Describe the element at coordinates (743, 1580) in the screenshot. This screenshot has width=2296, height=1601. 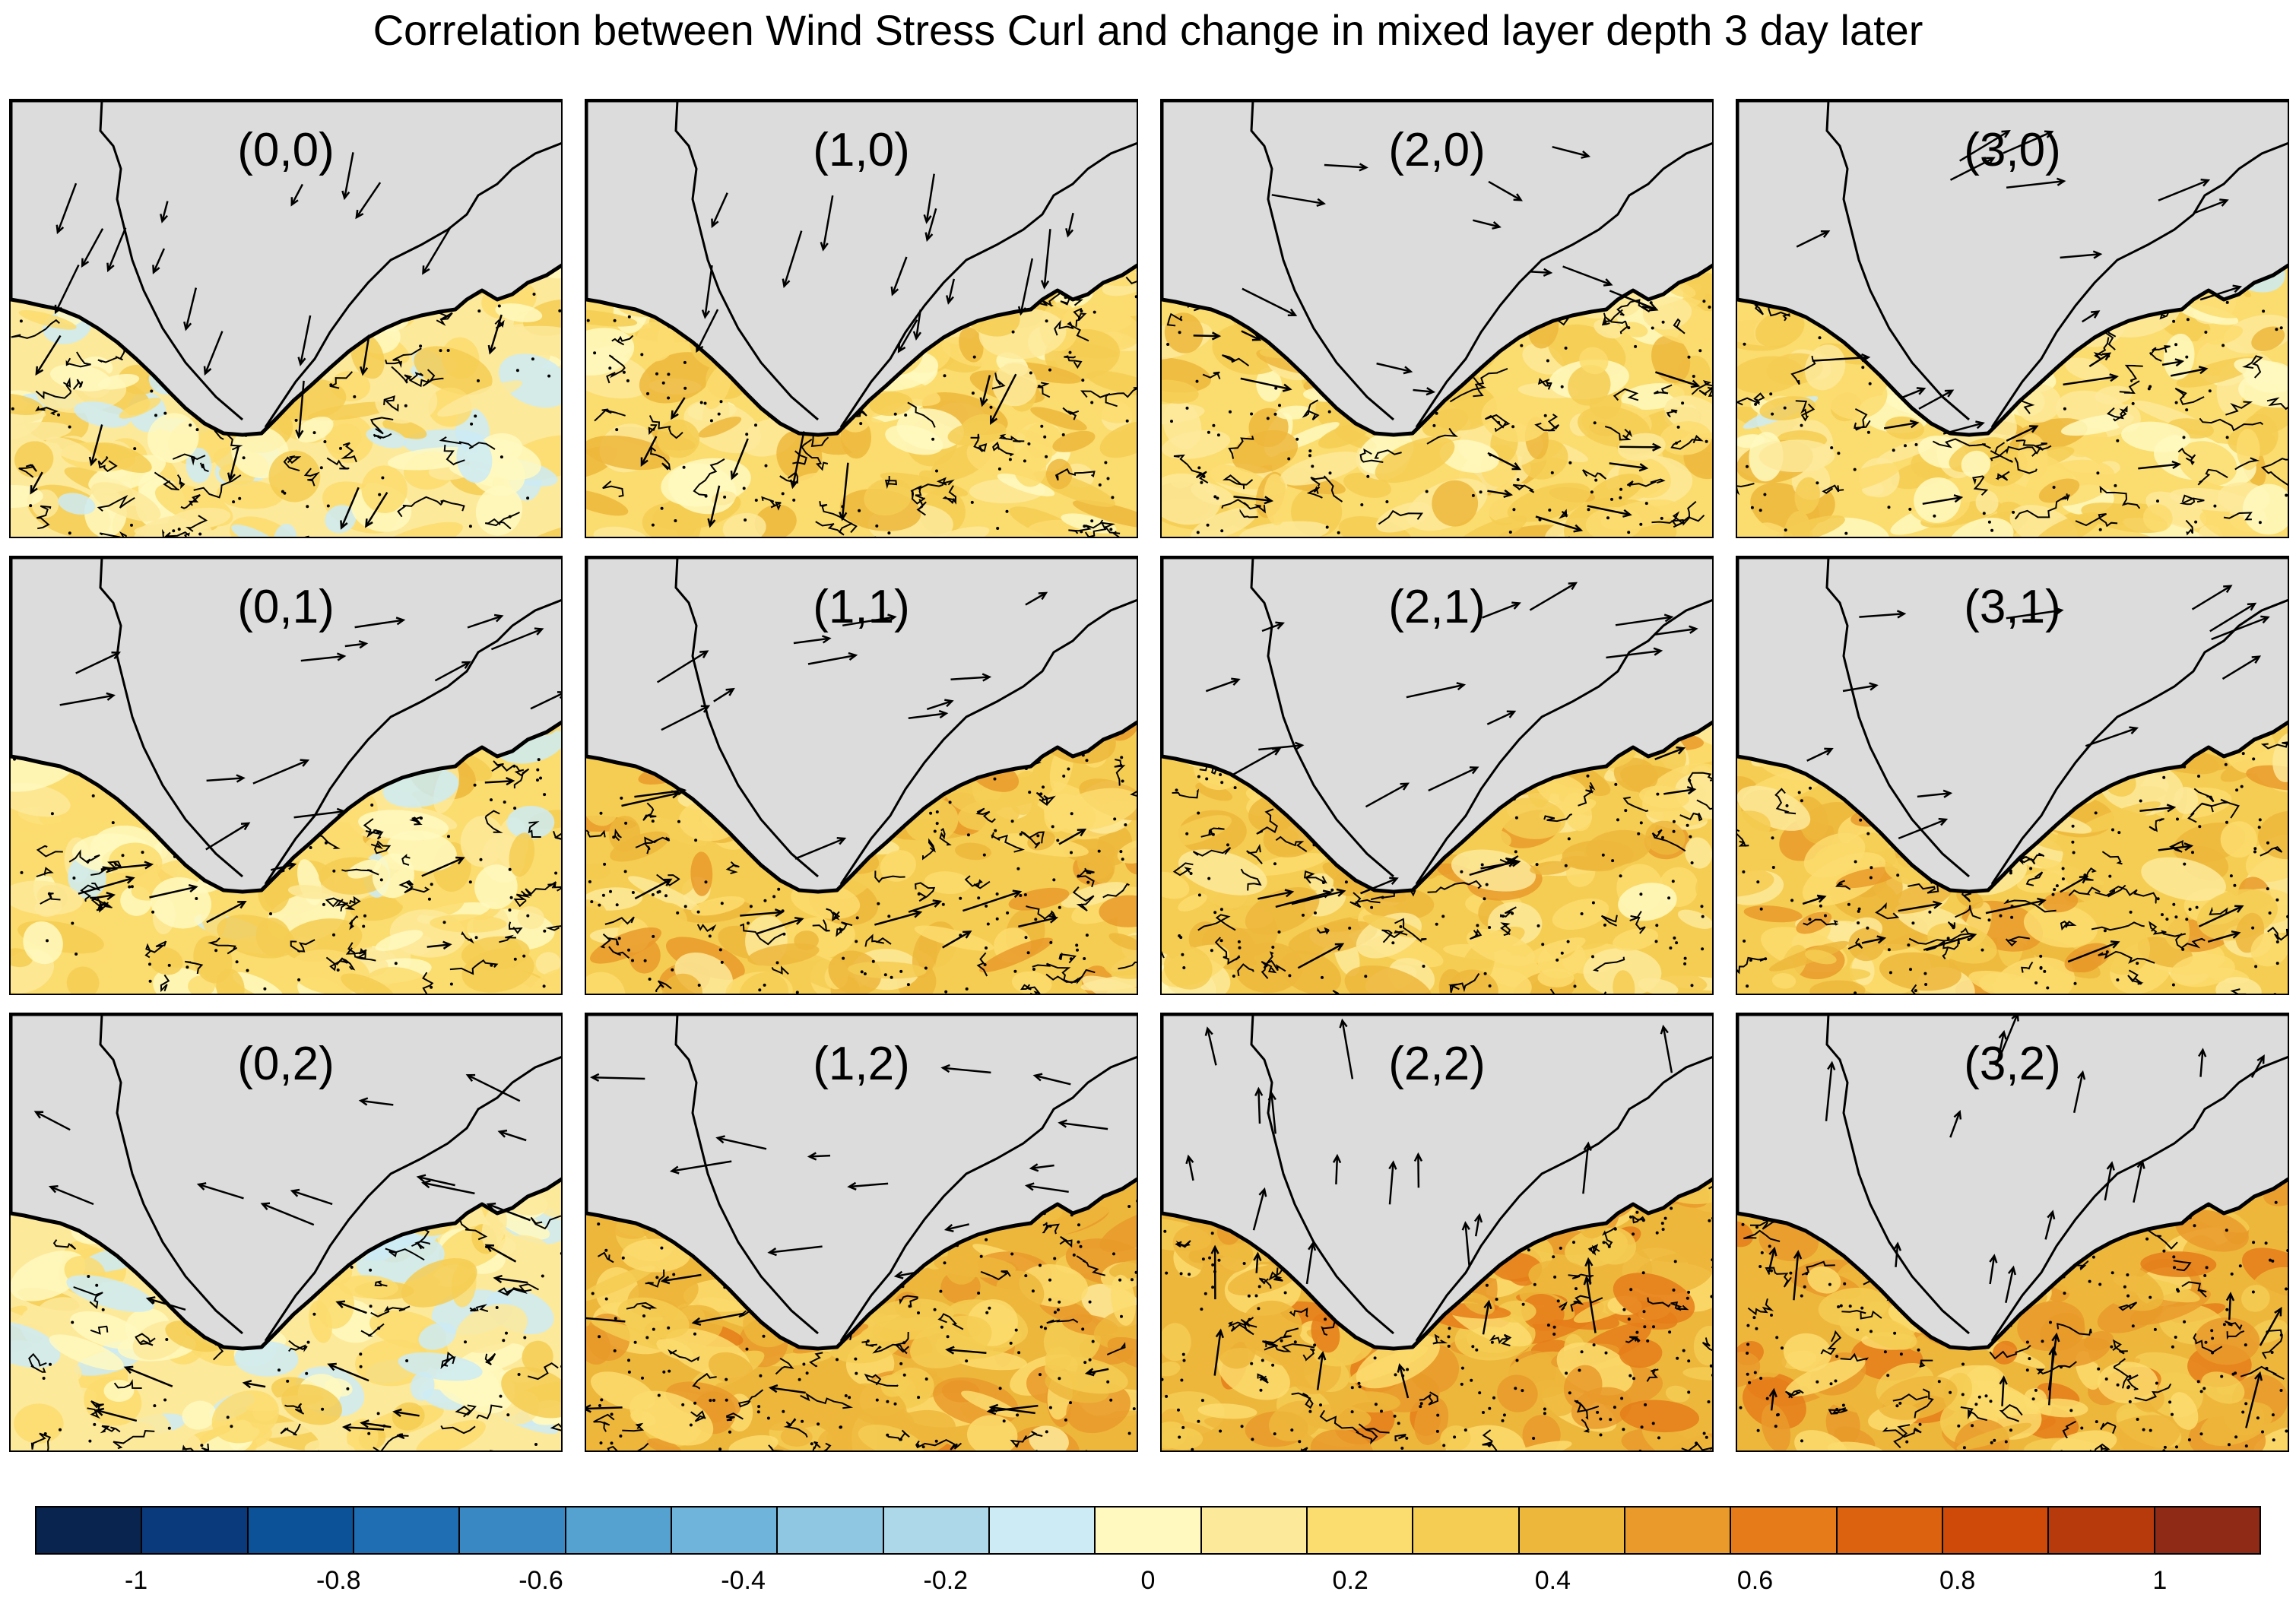
I see `colorbar-tick-label: -0.4` at that location.